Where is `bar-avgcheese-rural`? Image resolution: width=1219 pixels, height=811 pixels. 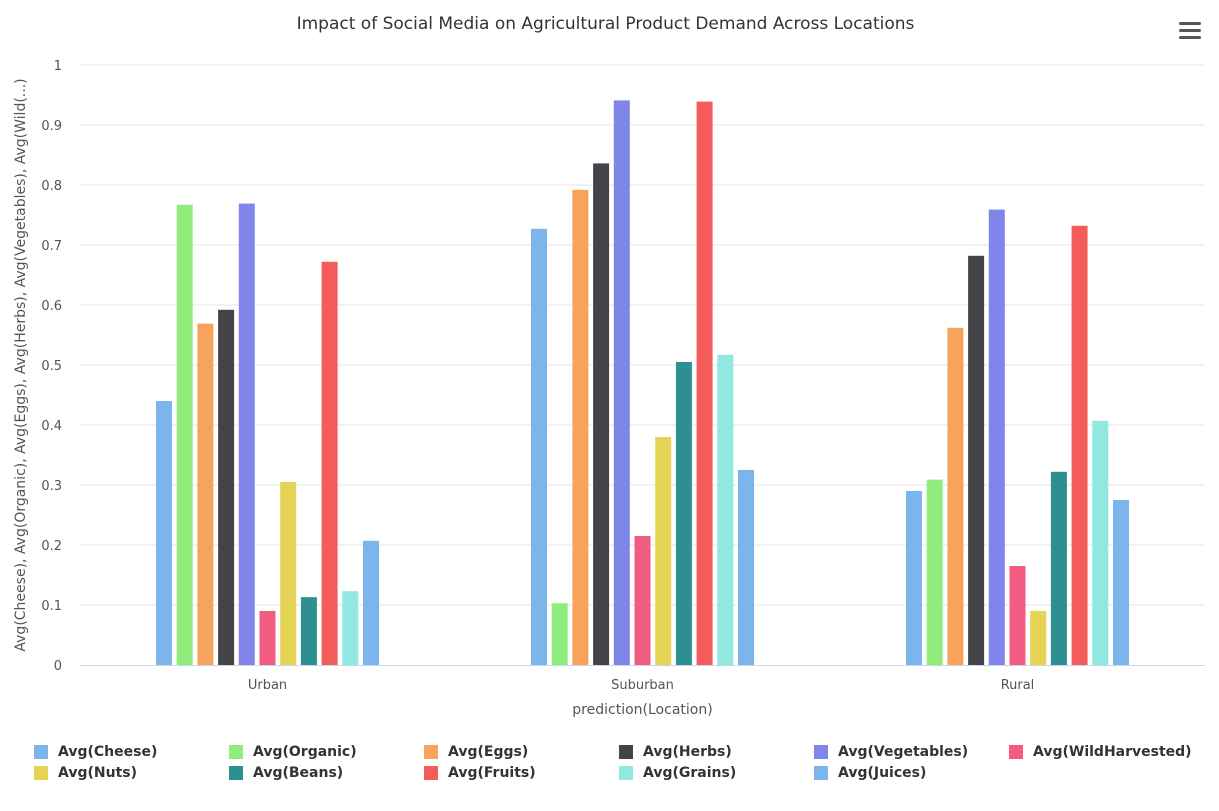
bar-avgcheese-rural is located at coordinates (914, 578).